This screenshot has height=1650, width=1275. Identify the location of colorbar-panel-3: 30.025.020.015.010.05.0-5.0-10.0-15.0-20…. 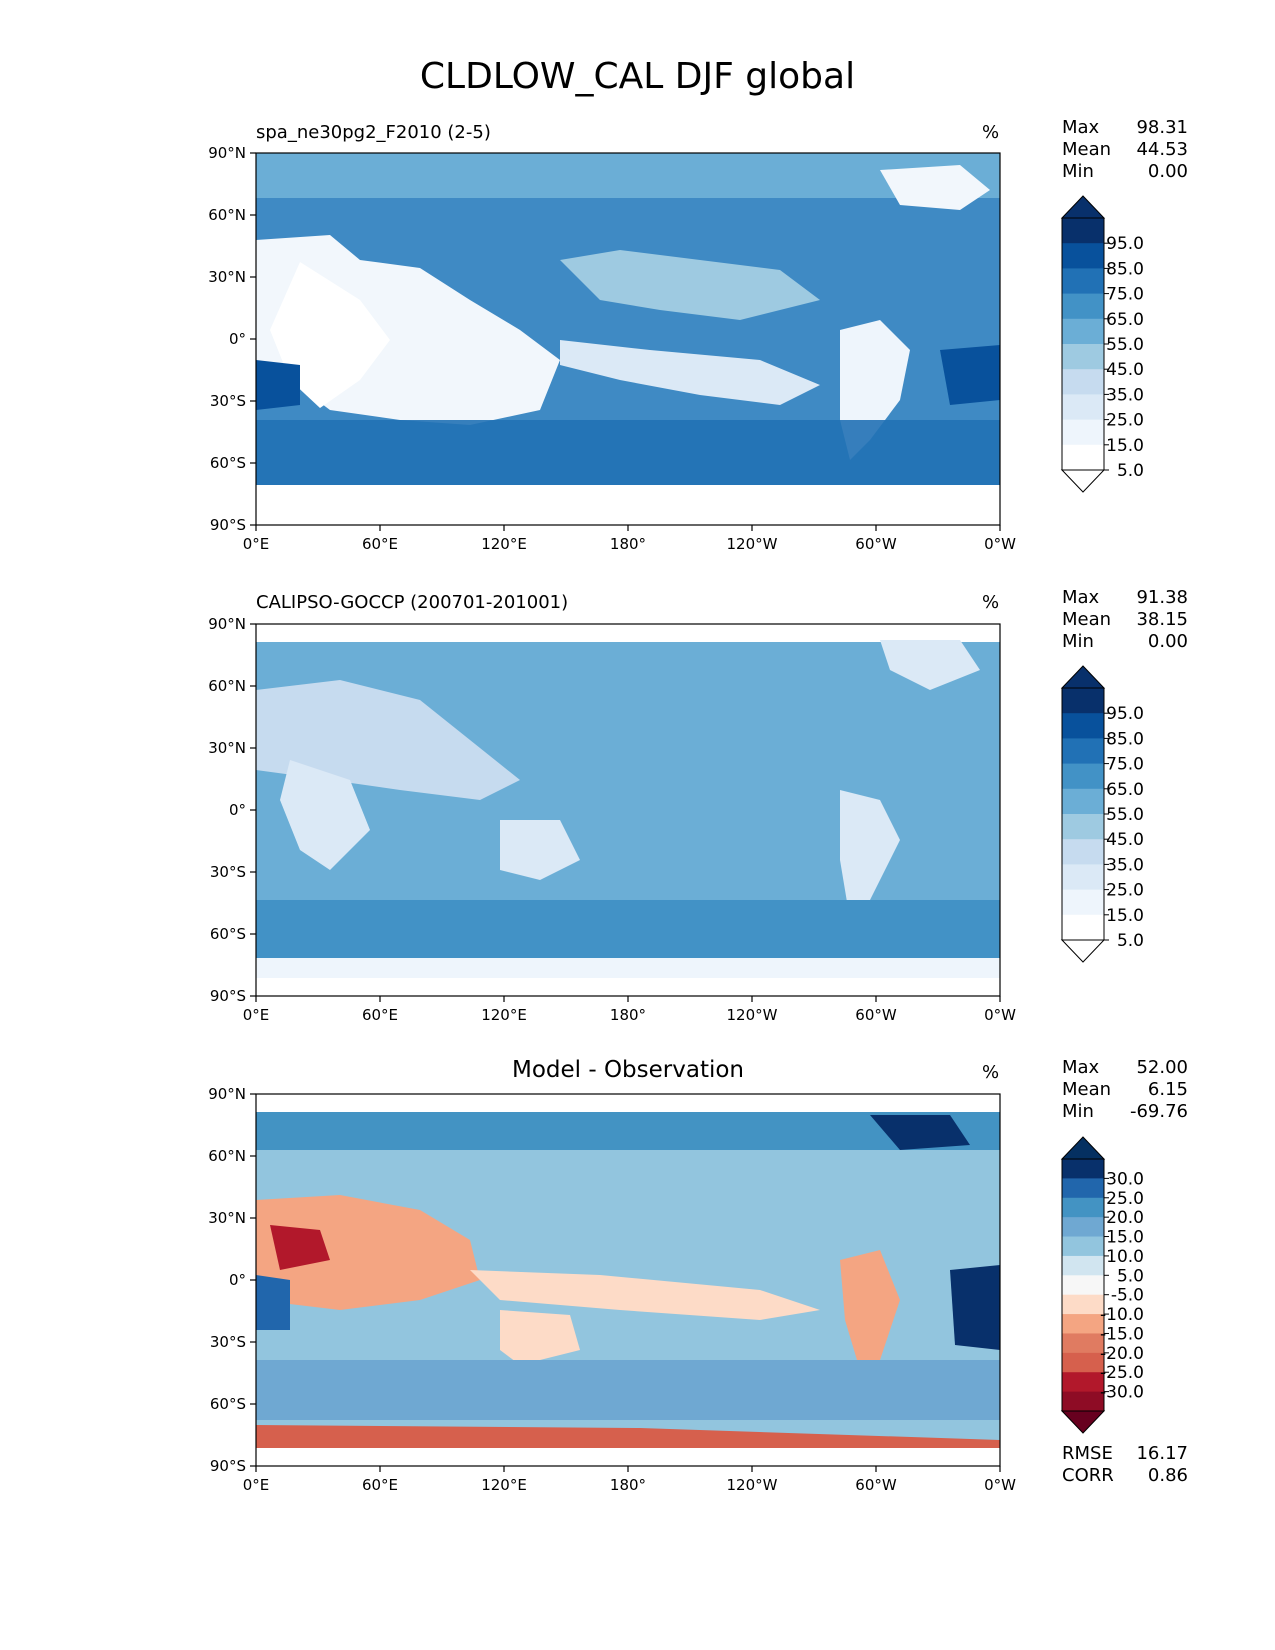
(1102, 1285).